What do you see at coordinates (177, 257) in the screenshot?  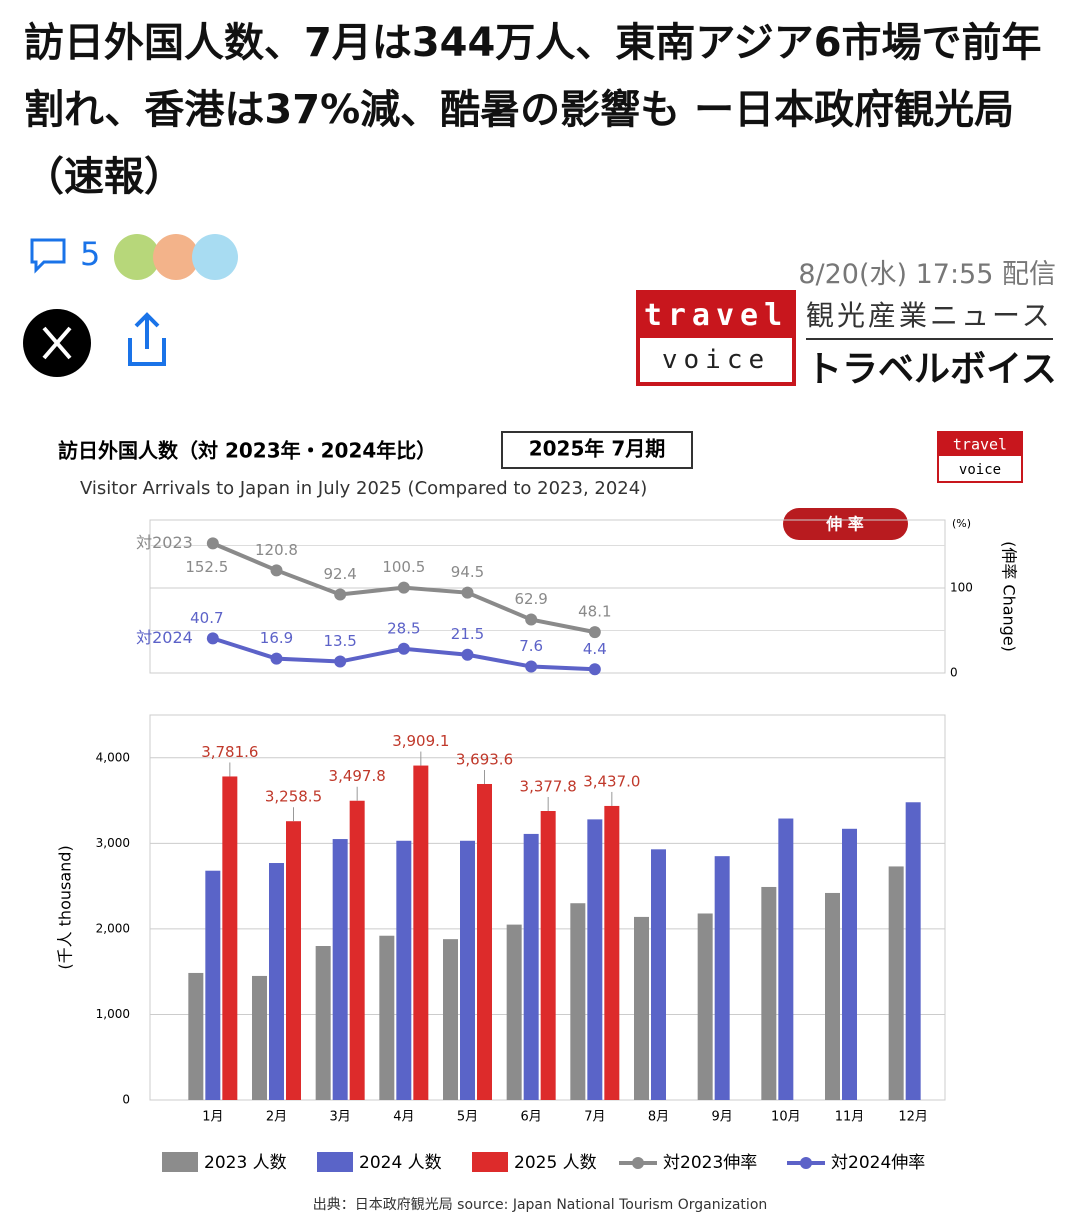 I see `reactions` at bounding box center [177, 257].